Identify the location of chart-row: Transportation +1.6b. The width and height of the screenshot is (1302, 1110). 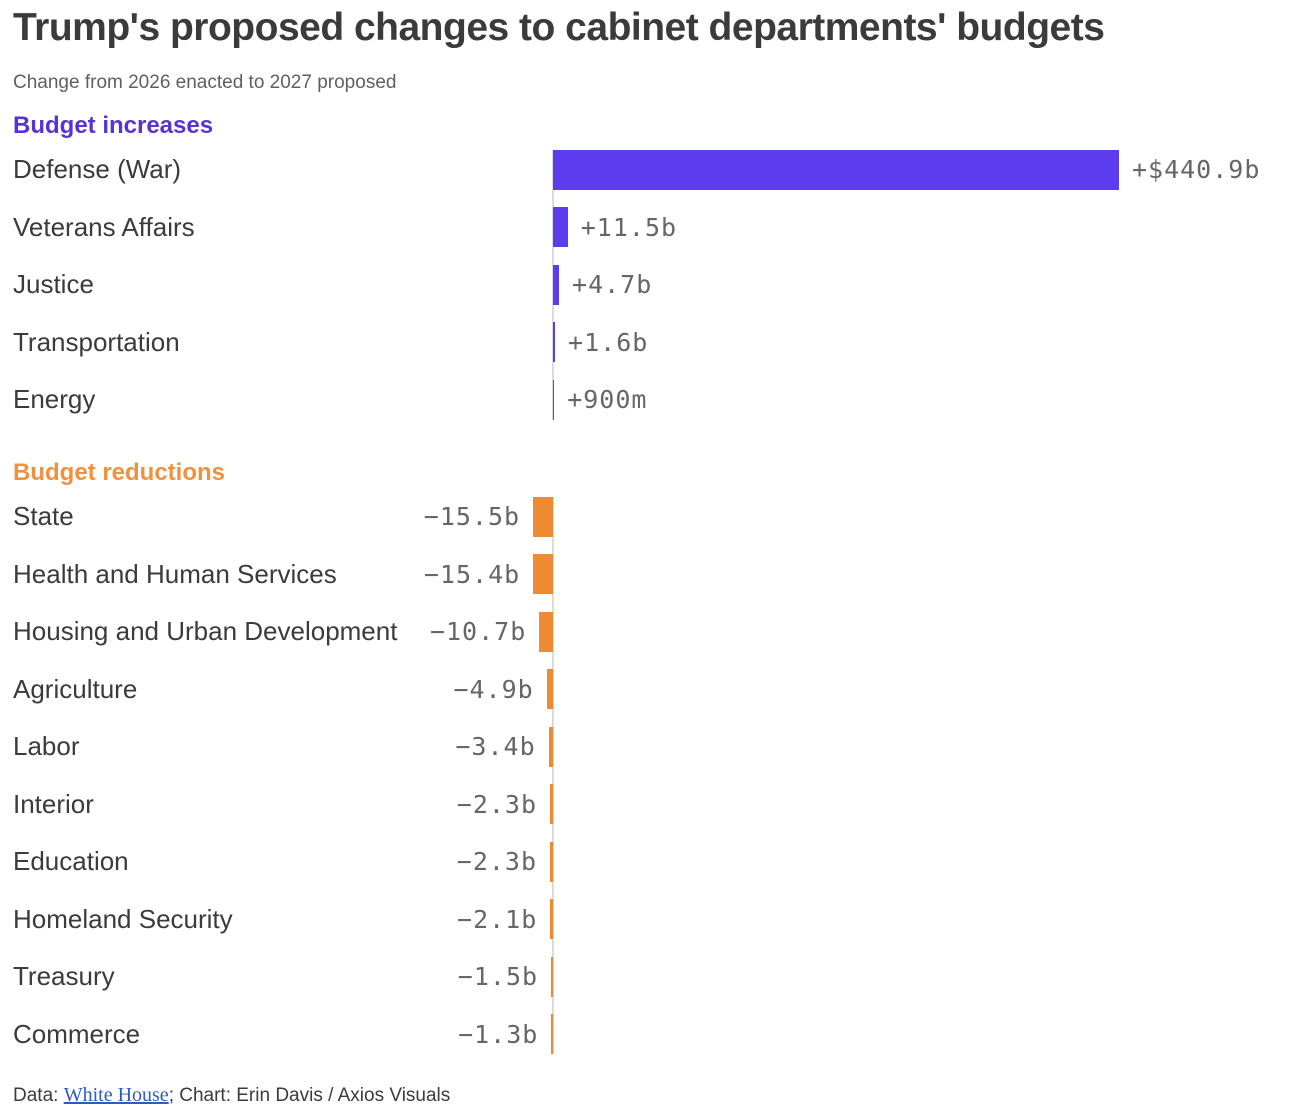
(651, 343).